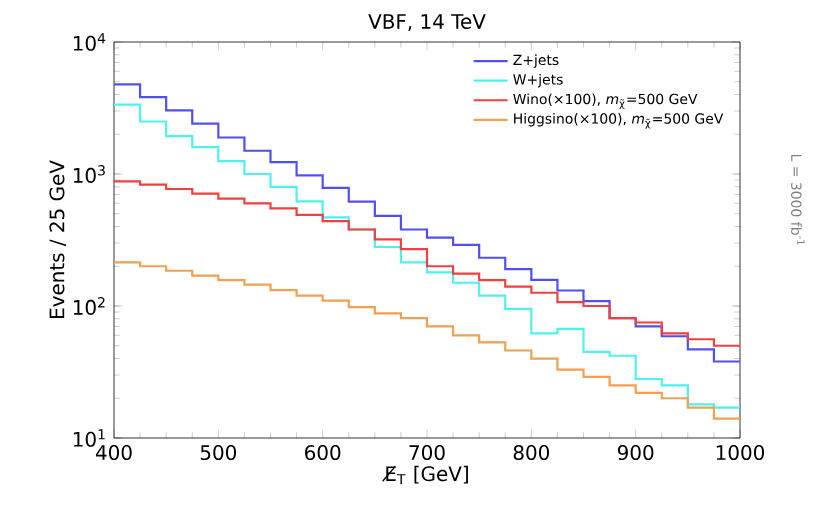 The width and height of the screenshot is (814, 524). Describe the element at coordinates (635, 453) in the screenshot. I see `x-tick-label: 900` at that location.